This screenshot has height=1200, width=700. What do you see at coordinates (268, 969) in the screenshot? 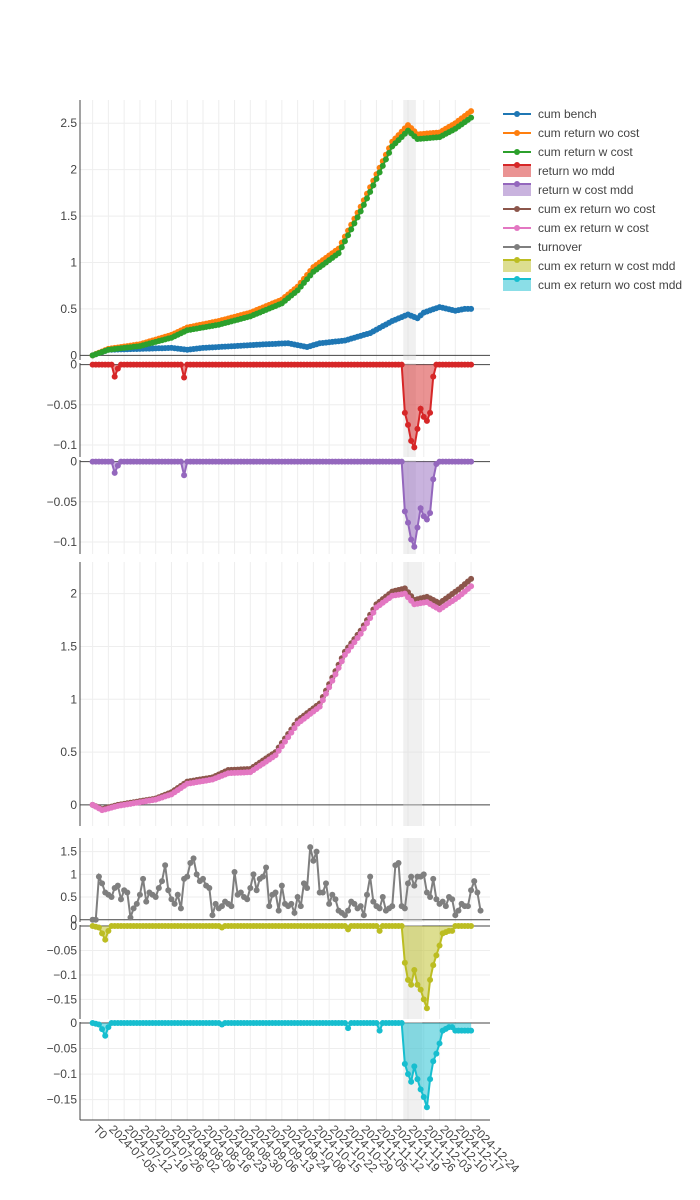
I see `panel-6: −0.15 −0.1 −0.05 0` at bounding box center [268, 969].